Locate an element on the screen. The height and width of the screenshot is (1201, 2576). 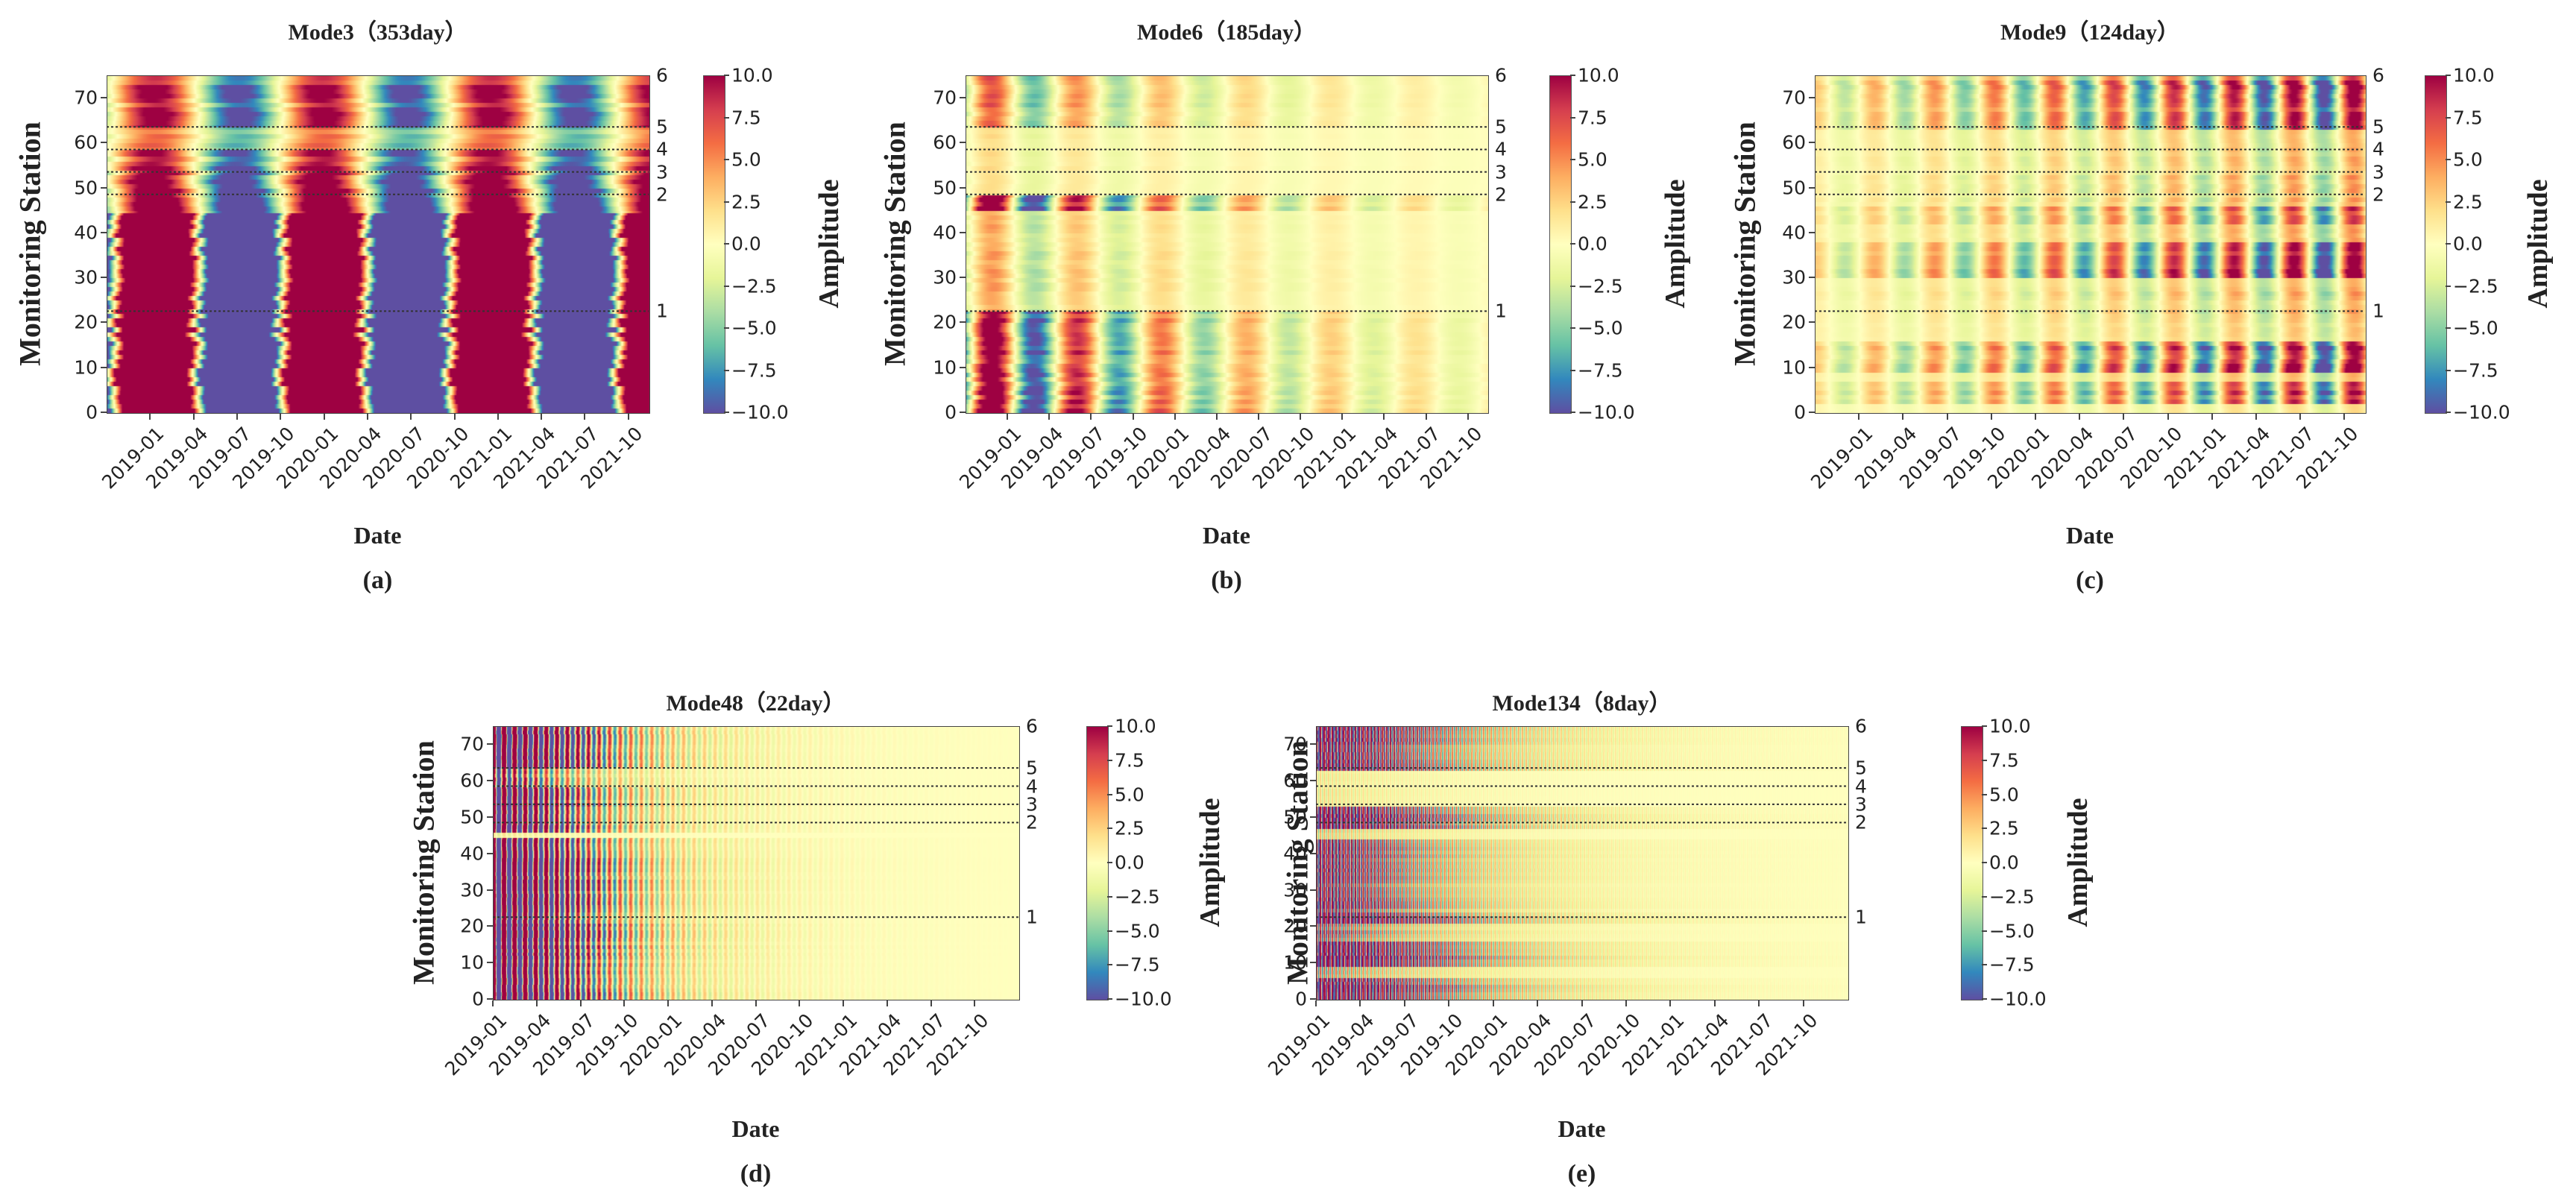
panel-label: (e) is located at coordinates (1581, 1174).